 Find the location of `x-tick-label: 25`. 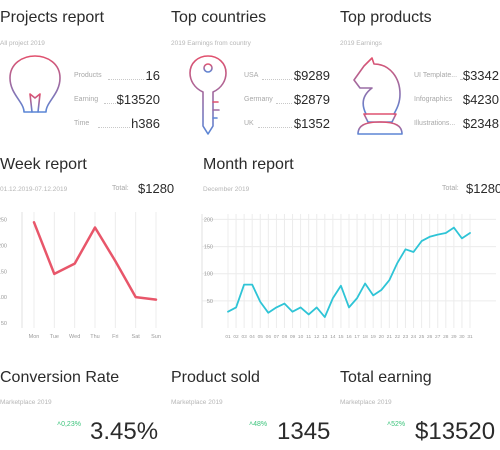

x-tick-label: 25 is located at coordinates (422, 337).